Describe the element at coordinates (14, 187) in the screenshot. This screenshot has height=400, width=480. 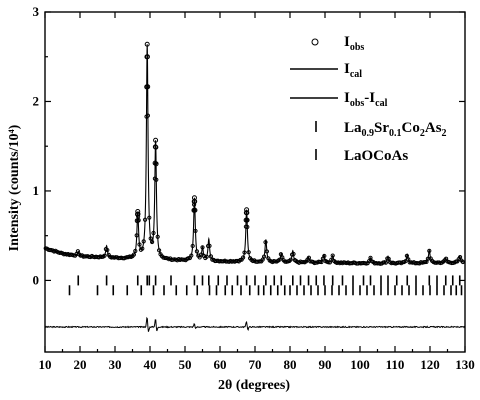
I see `y-axis-title: Intensity (counts/10⁴)` at that location.